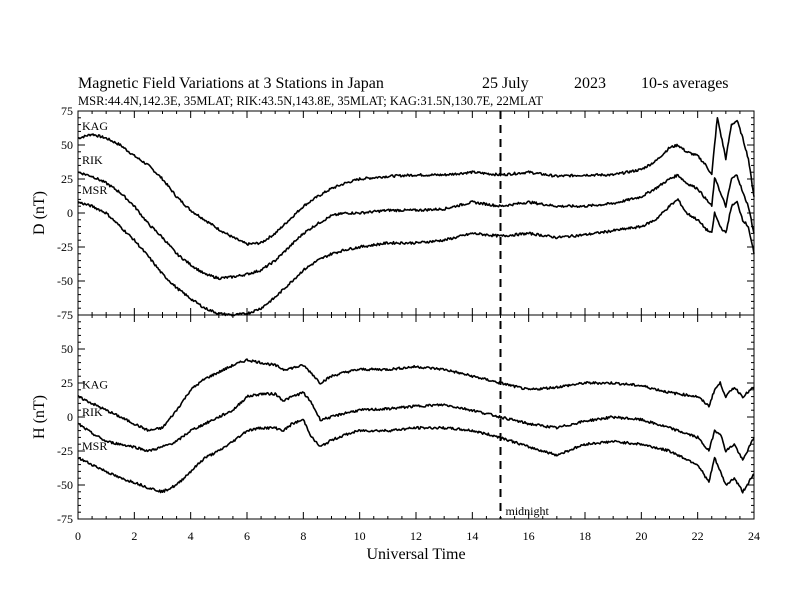  What do you see at coordinates (590, 83) in the screenshot?
I see `chart-year: 2023` at bounding box center [590, 83].